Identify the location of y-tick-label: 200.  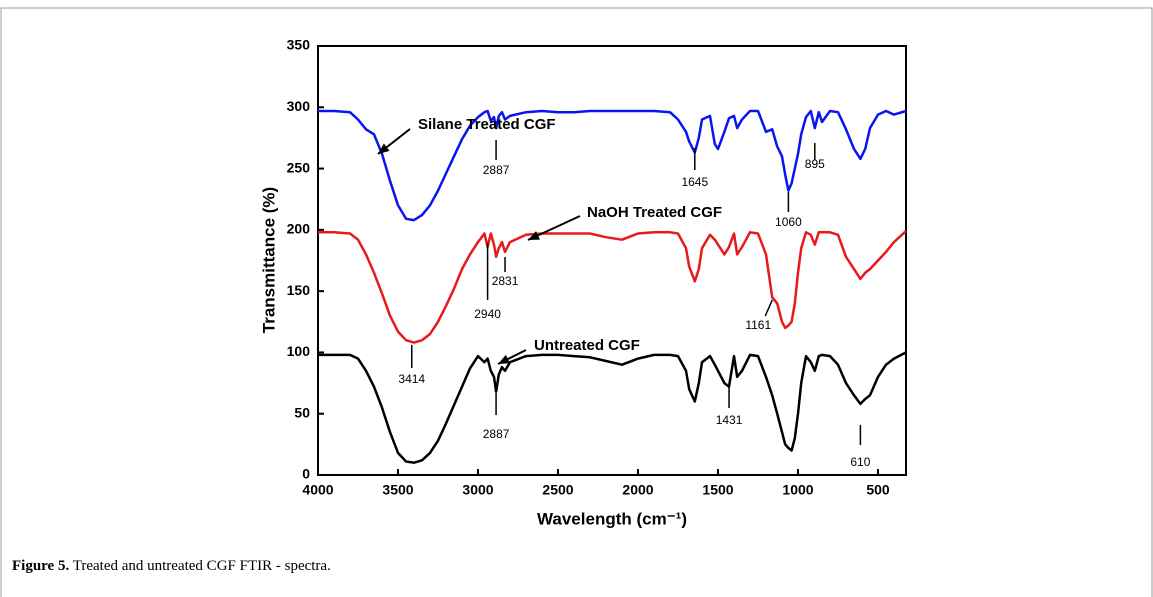
(299, 229).